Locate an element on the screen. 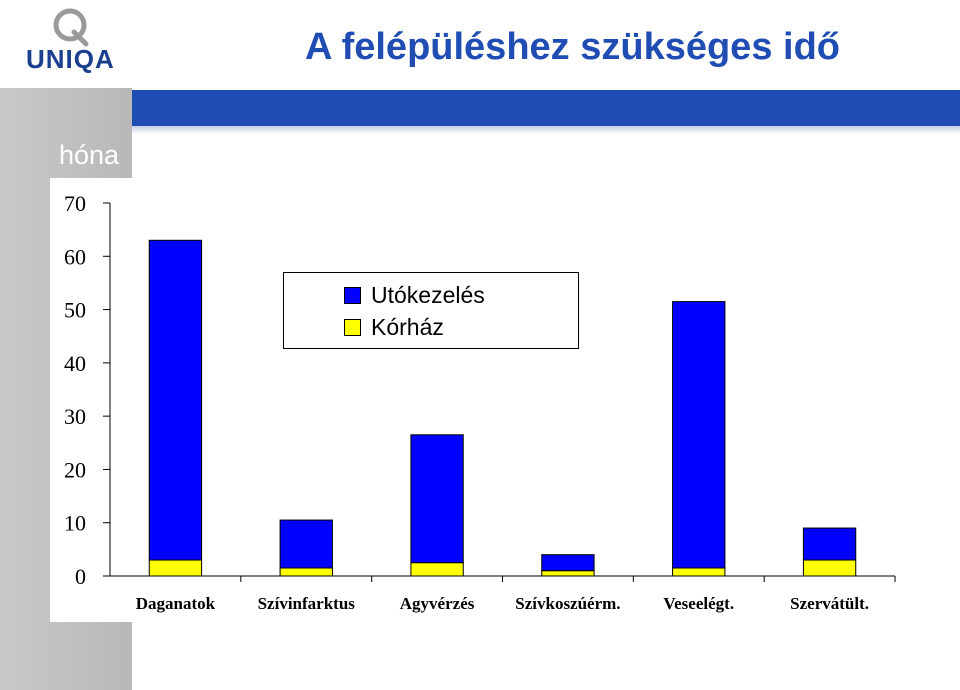  x-tick-label: Daganatok is located at coordinates (176, 603).